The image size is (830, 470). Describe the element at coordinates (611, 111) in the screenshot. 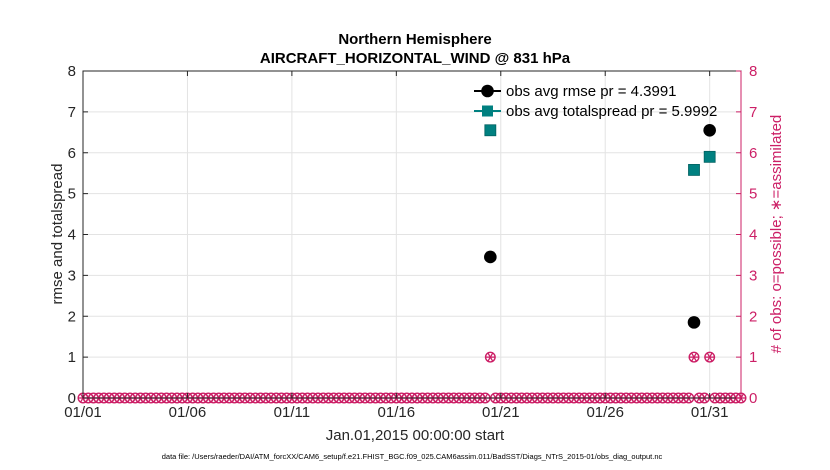

I see `legend-label-spread: obs avg totalspread pr = 5.9992` at that location.